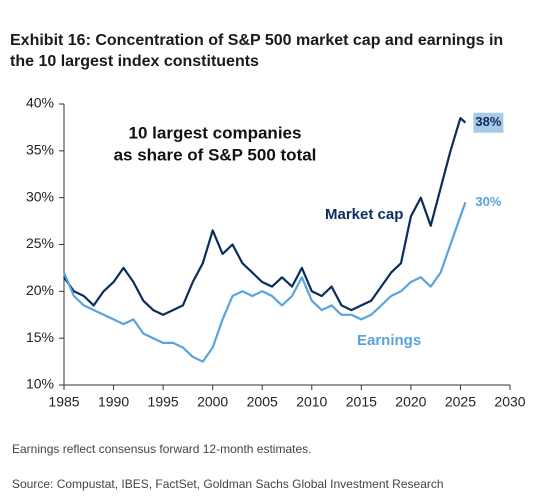 The height and width of the screenshot is (500, 556). I want to click on y-tick-label: 40%, so click(40, 103).